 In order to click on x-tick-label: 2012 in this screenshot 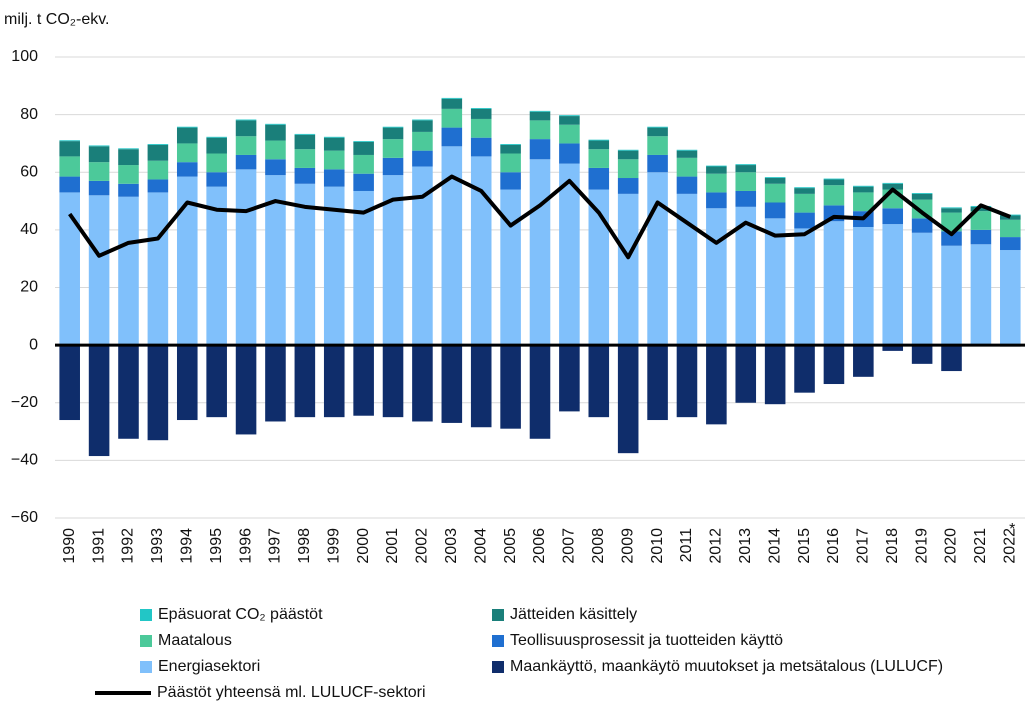, I will do `click(716, 546)`.